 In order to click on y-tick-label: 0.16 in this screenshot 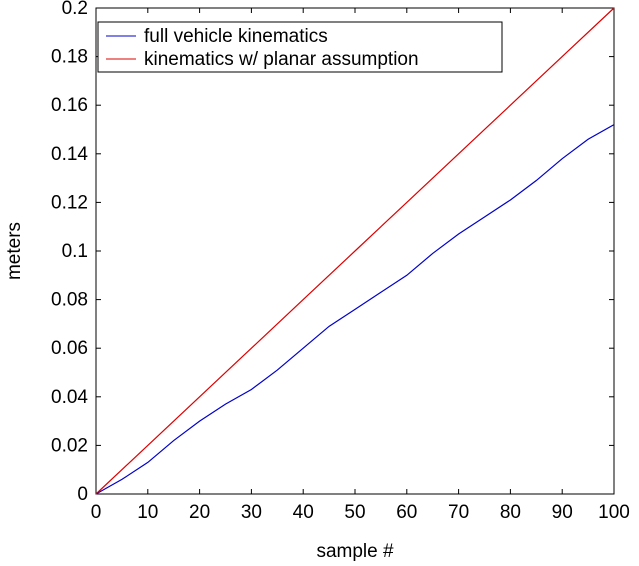, I will do `click(69, 105)`.